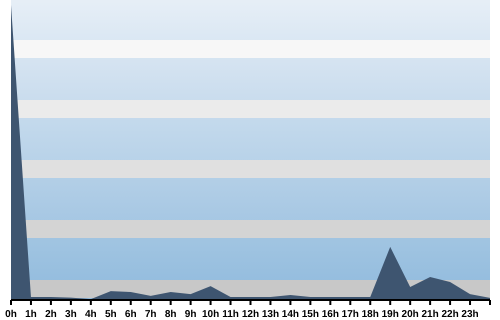  What do you see at coordinates (330, 314) in the screenshot?
I see `x-tick-label: 16h` at bounding box center [330, 314].